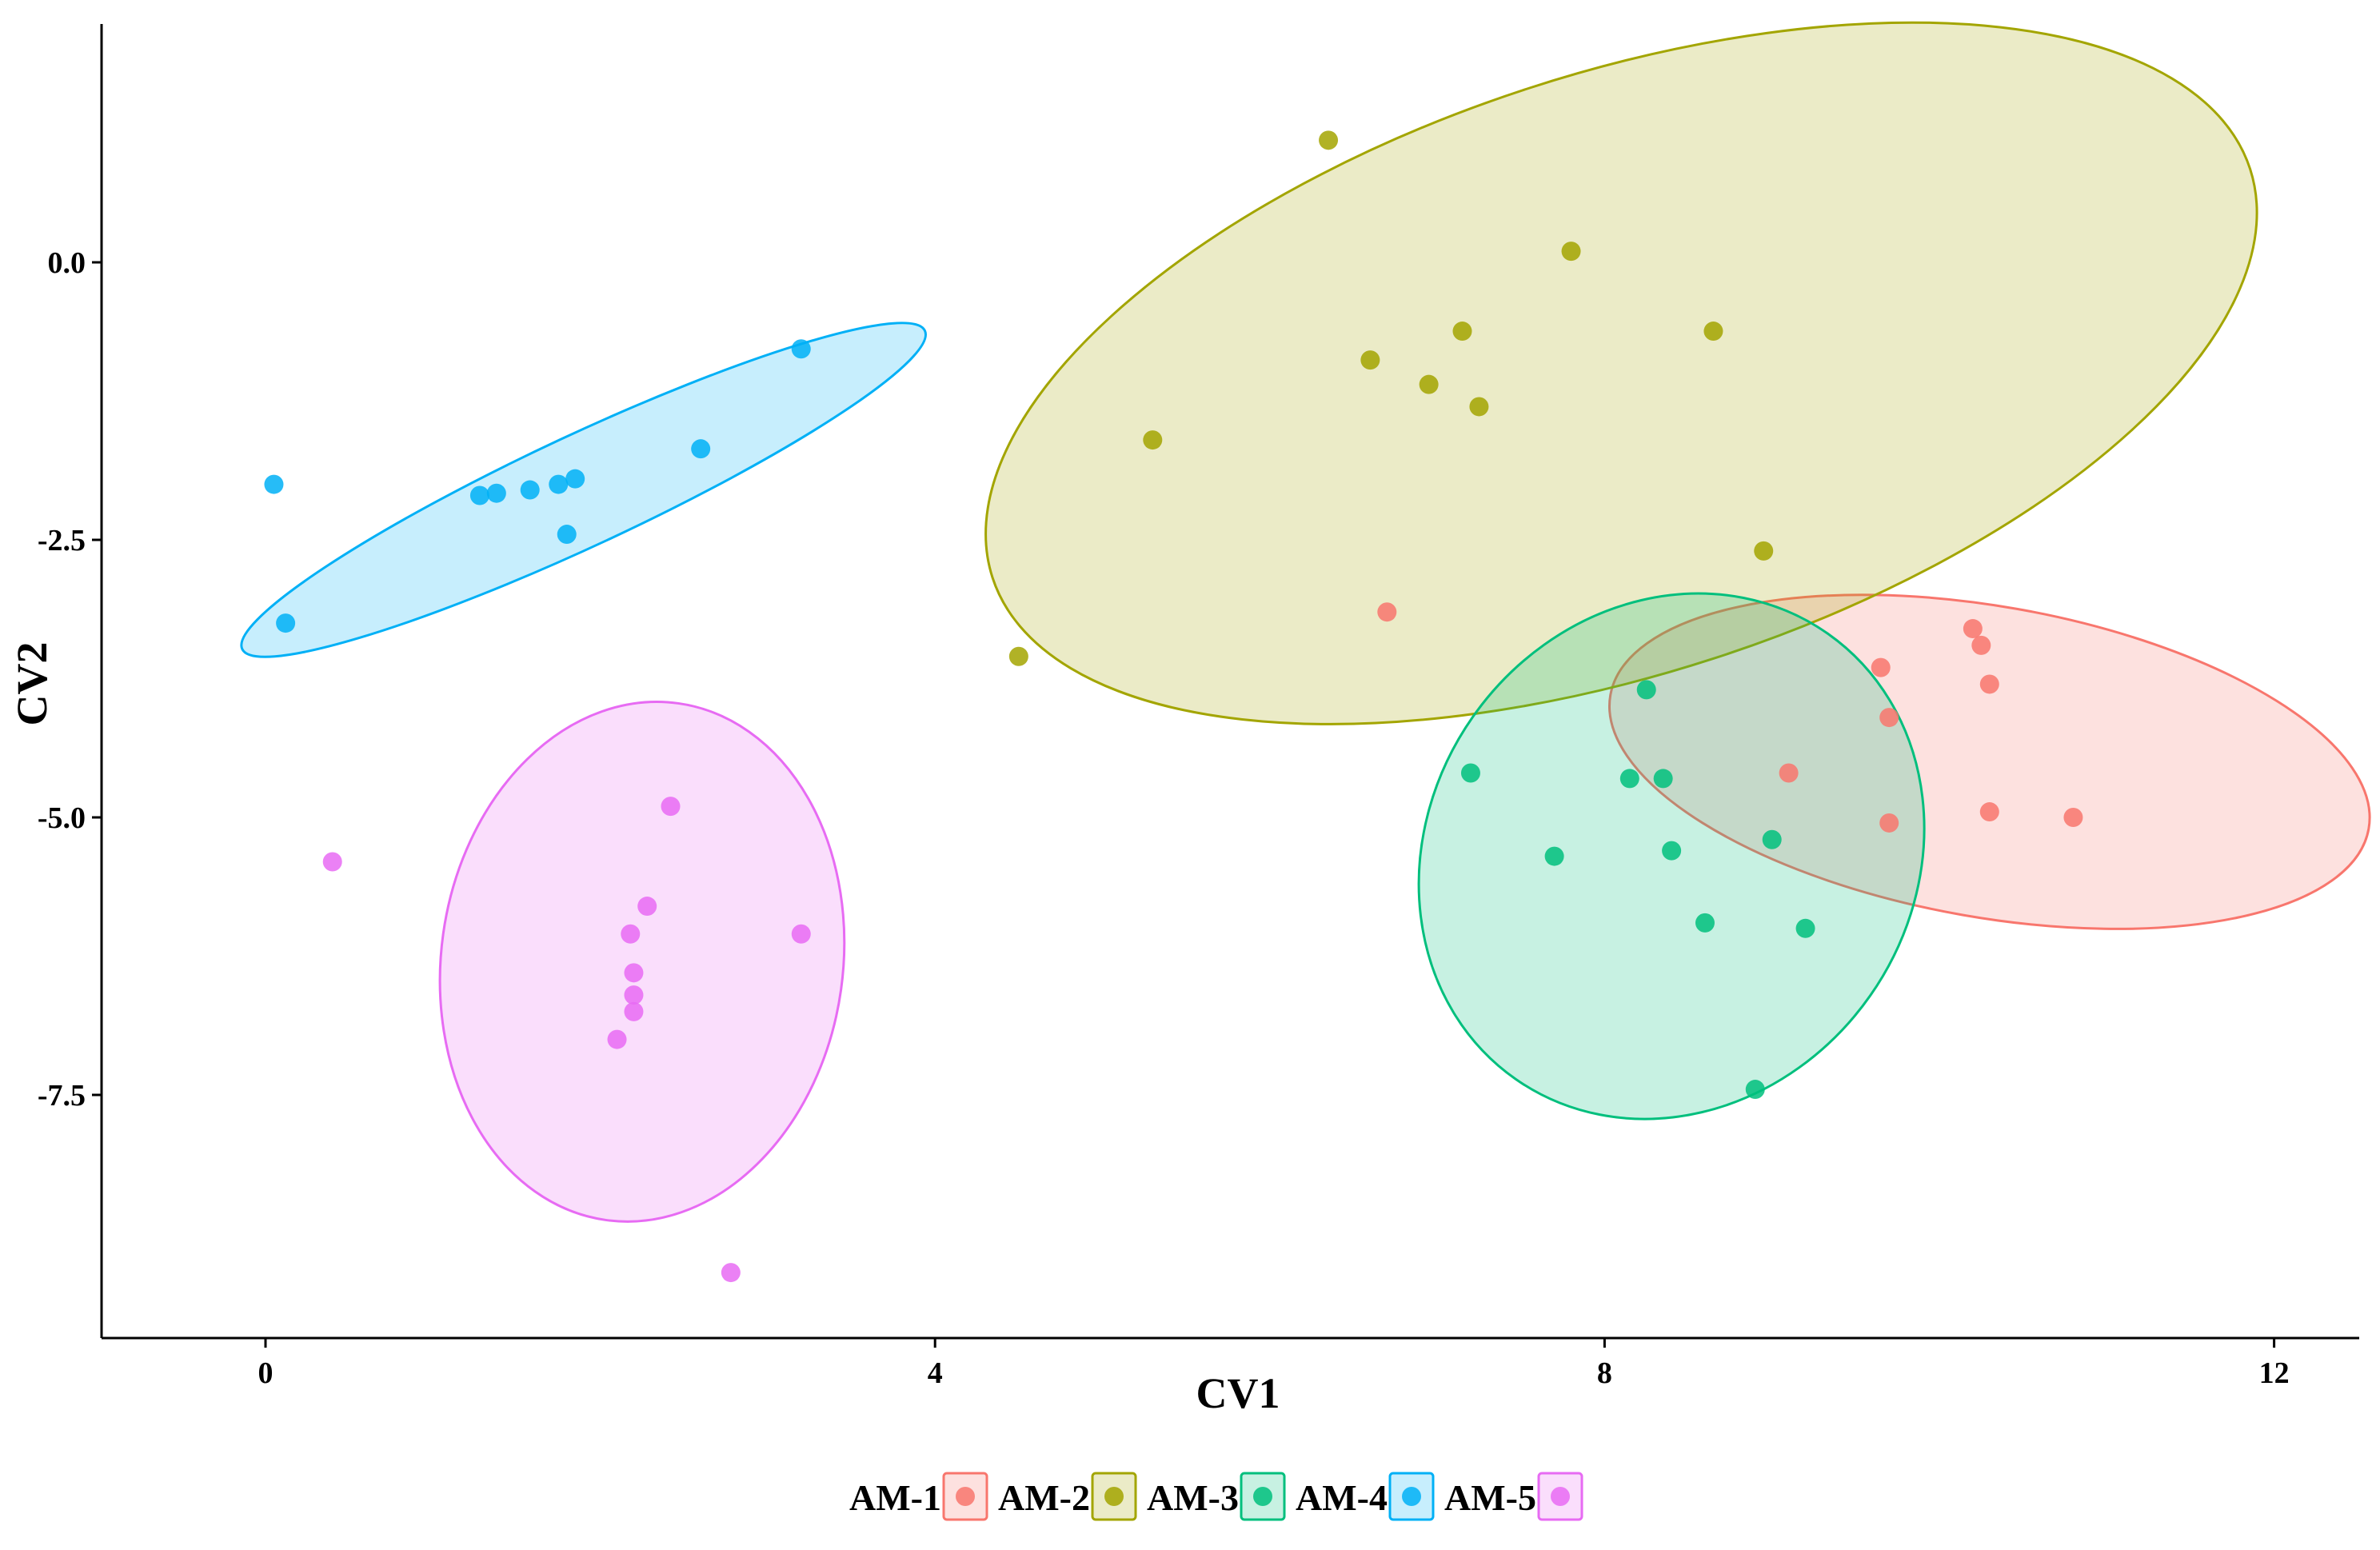 This screenshot has width=2380, height=1550. Describe the element at coordinates (2274, 1373) in the screenshot. I see `x-tick-label: 12` at that location.